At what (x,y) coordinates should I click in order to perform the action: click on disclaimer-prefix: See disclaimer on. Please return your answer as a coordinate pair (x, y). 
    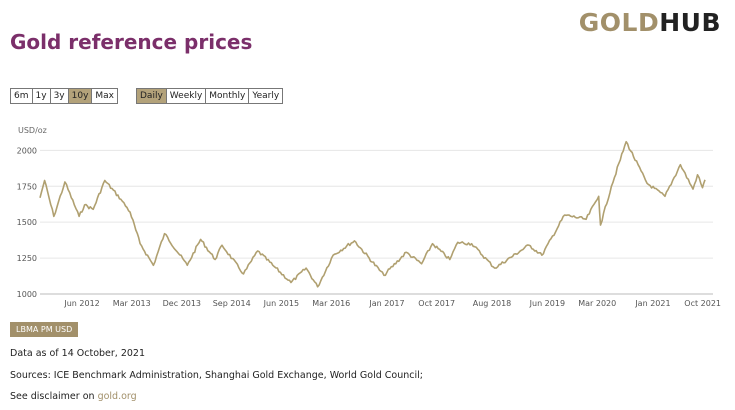
    Looking at the image, I should click on (52, 396).